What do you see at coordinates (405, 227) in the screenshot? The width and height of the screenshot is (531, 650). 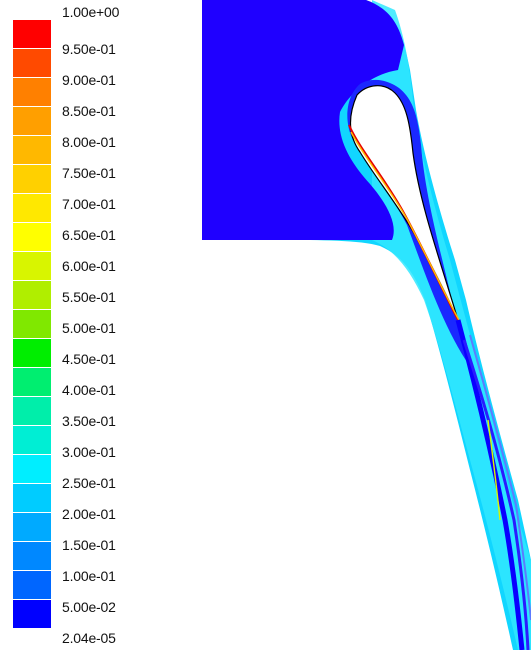 I see `suction-side-streak` at bounding box center [405, 227].